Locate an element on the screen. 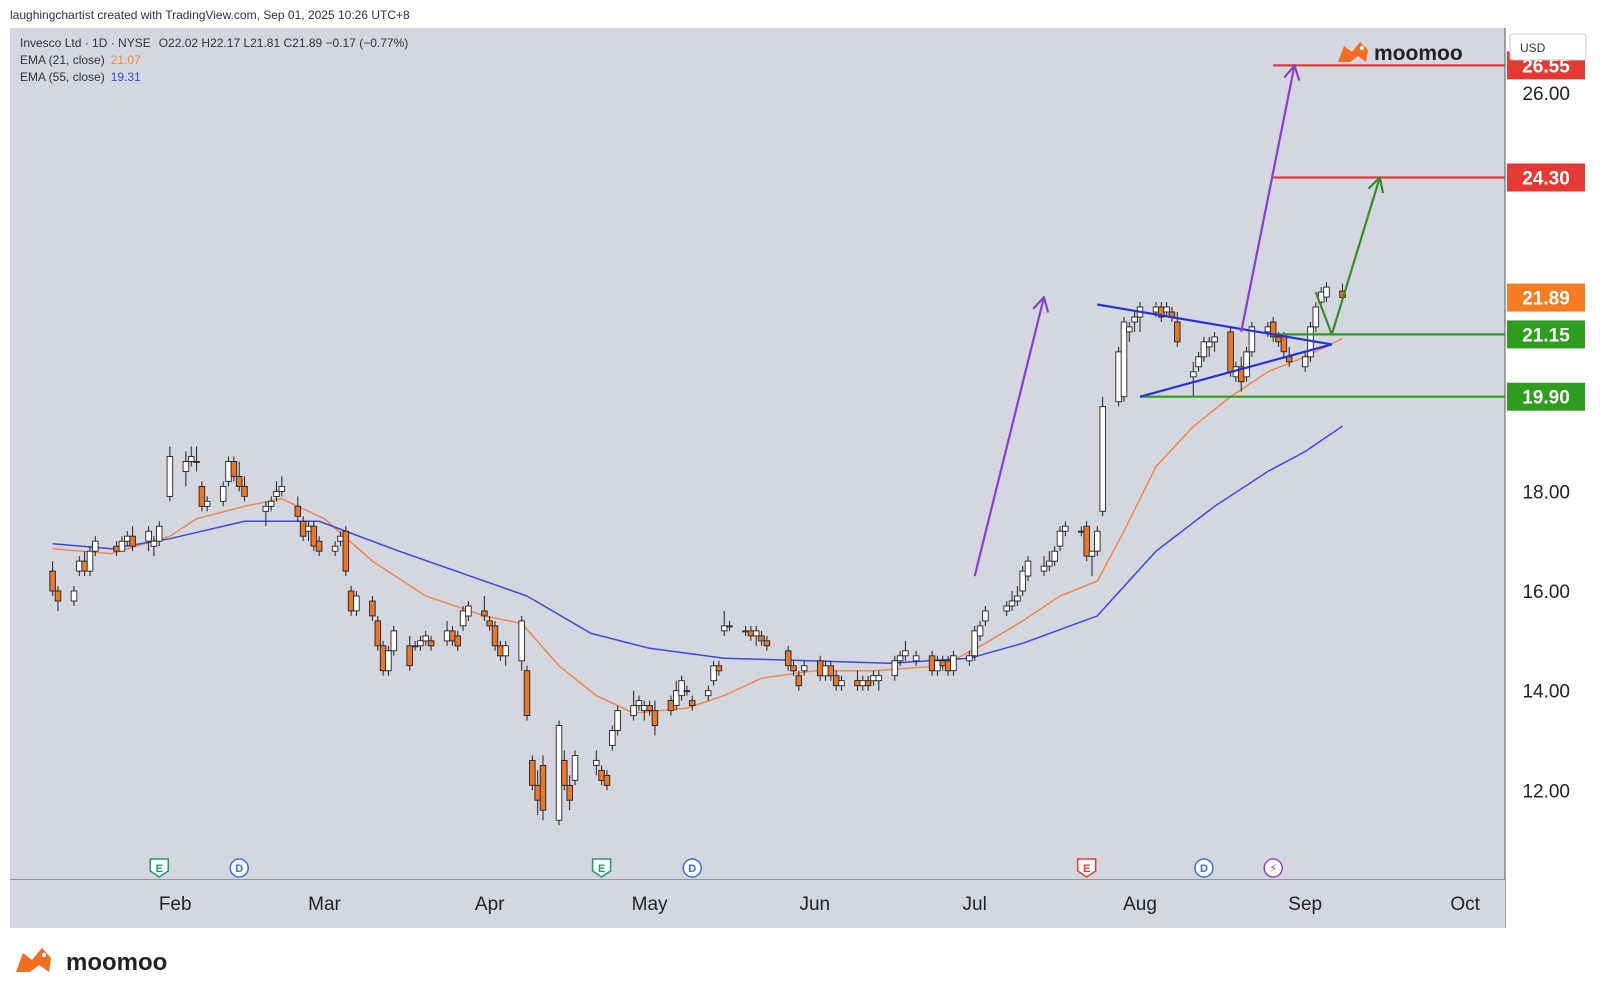  currency-button: USD is located at coordinates (1548, 47).